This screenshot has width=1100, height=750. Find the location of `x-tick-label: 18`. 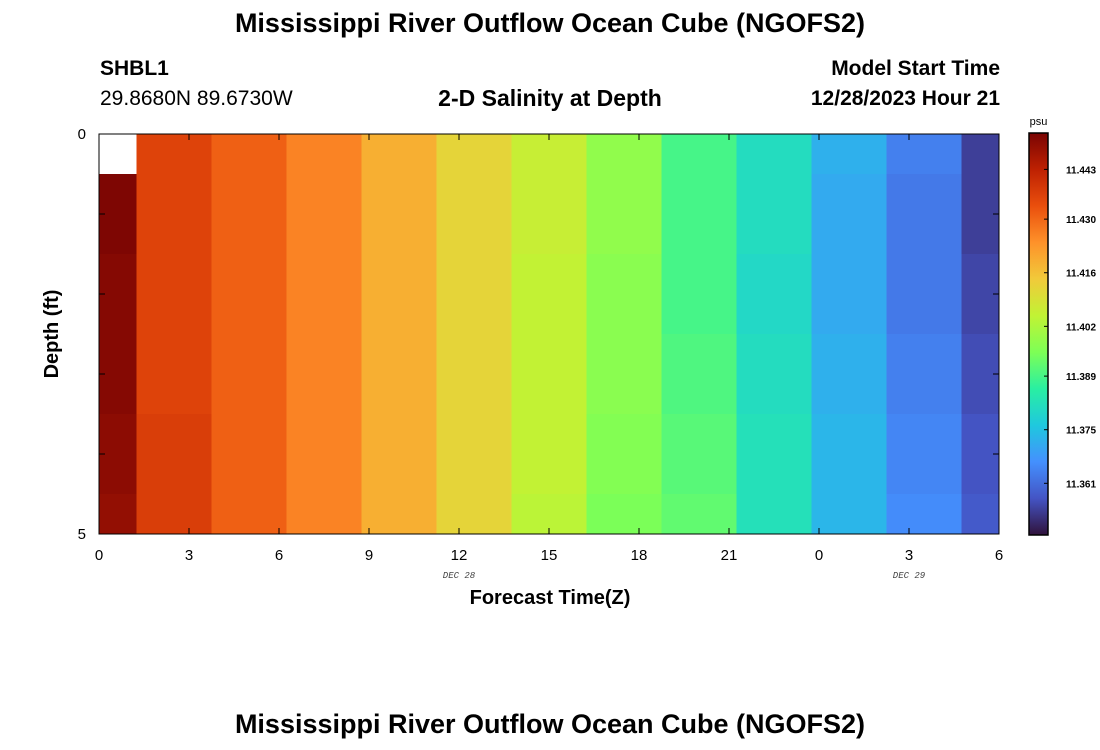

x-tick-label: 18 is located at coordinates (639, 555).